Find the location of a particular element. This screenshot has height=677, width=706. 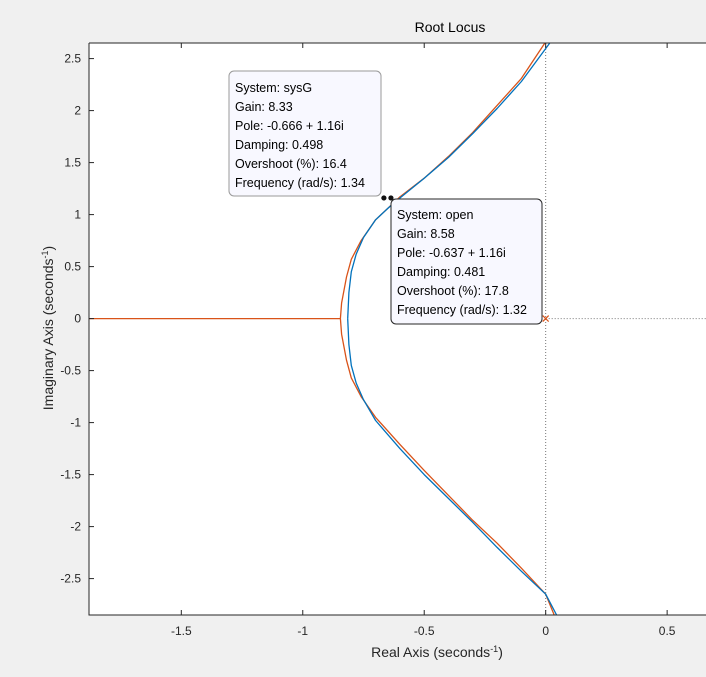

y-tick-label: -2.5 is located at coordinates (70, 579).